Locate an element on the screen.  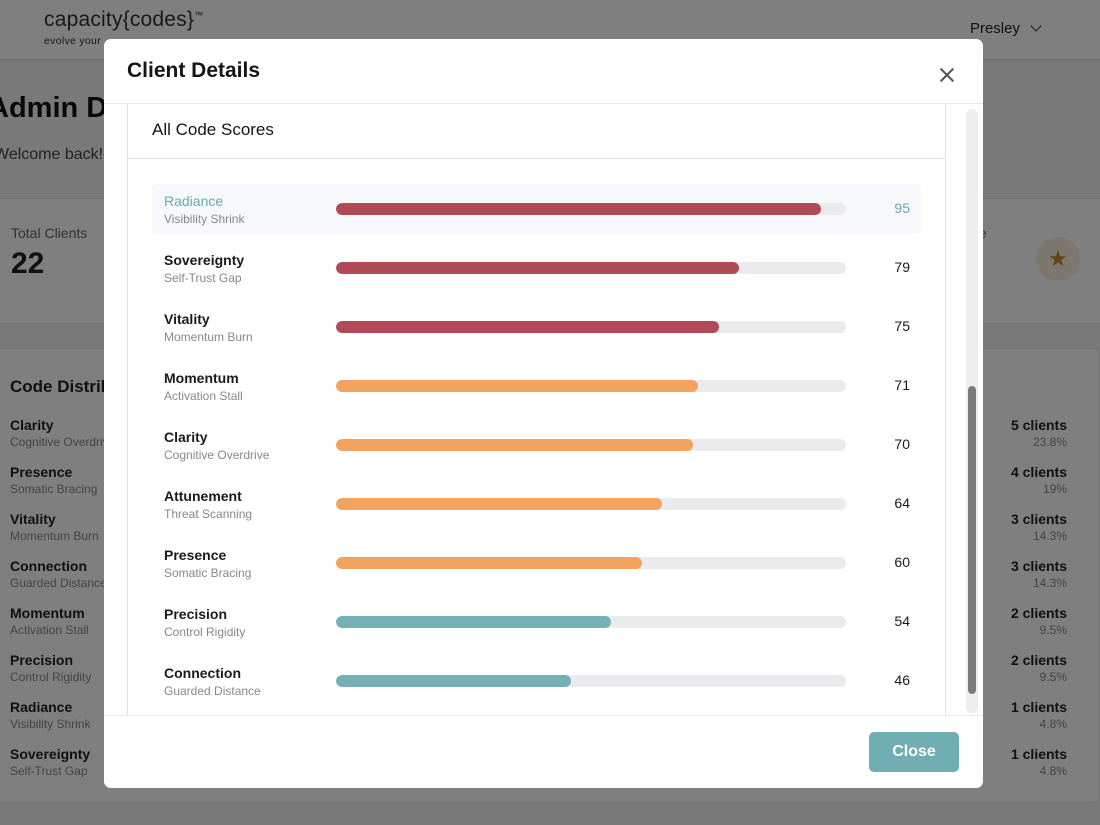
score-row: Attunement Threat Scanning 64 is located at coordinates (536, 504).